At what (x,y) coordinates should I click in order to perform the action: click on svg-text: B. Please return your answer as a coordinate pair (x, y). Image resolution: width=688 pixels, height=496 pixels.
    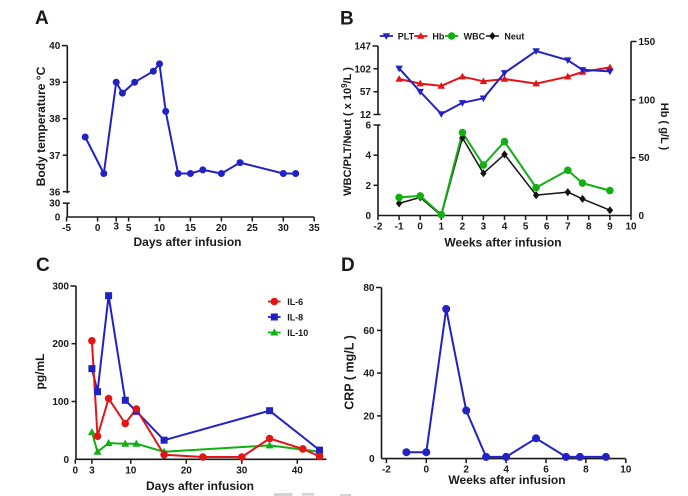
    Looking at the image, I should click on (347, 19).